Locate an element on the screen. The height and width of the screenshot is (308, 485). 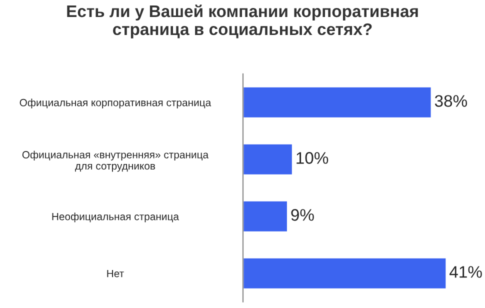
y-tick-label: Нет is located at coordinates (115, 274).